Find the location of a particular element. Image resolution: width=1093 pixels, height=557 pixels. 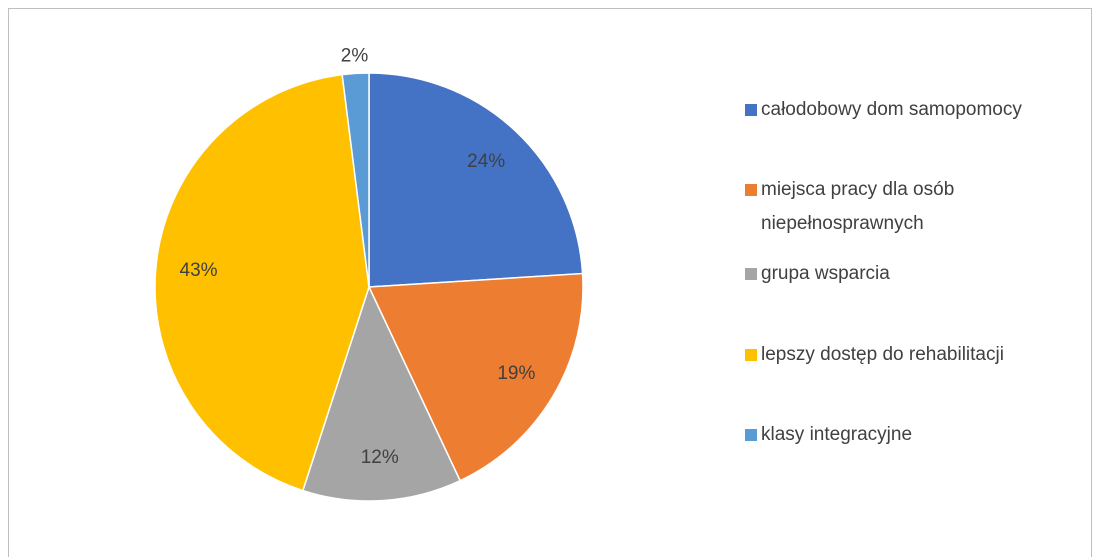

data-label: 43% is located at coordinates (199, 270).